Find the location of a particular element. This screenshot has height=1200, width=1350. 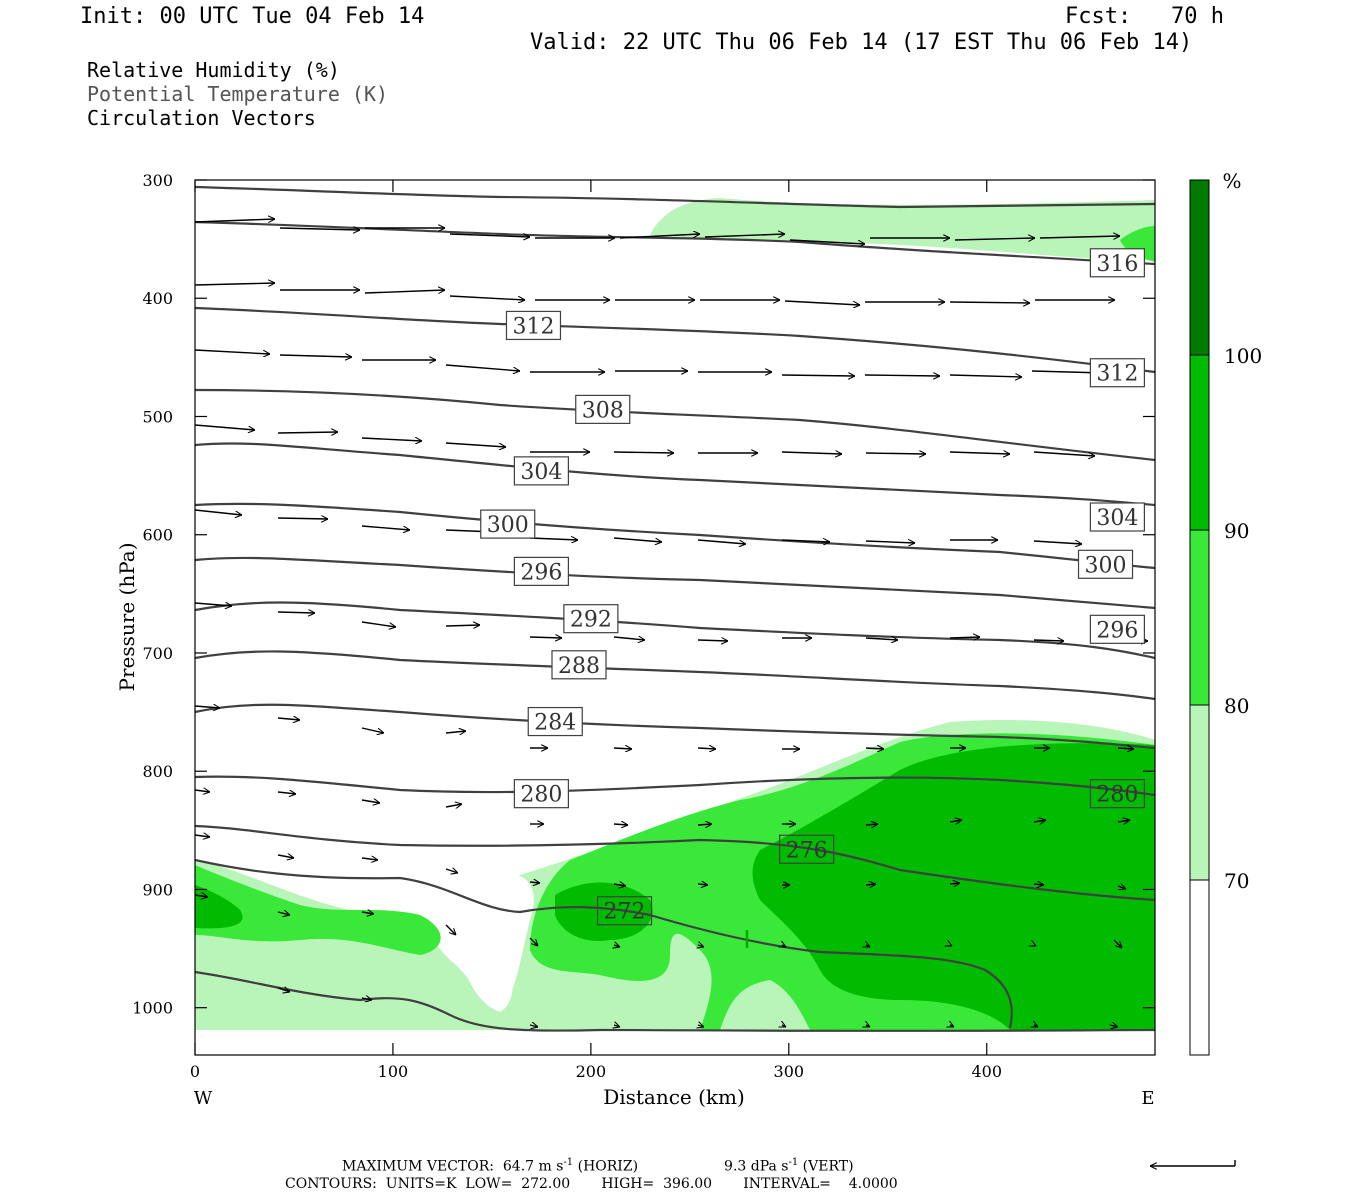

field-rh-label: Relative Humidity (%) is located at coordinates (213, 70).